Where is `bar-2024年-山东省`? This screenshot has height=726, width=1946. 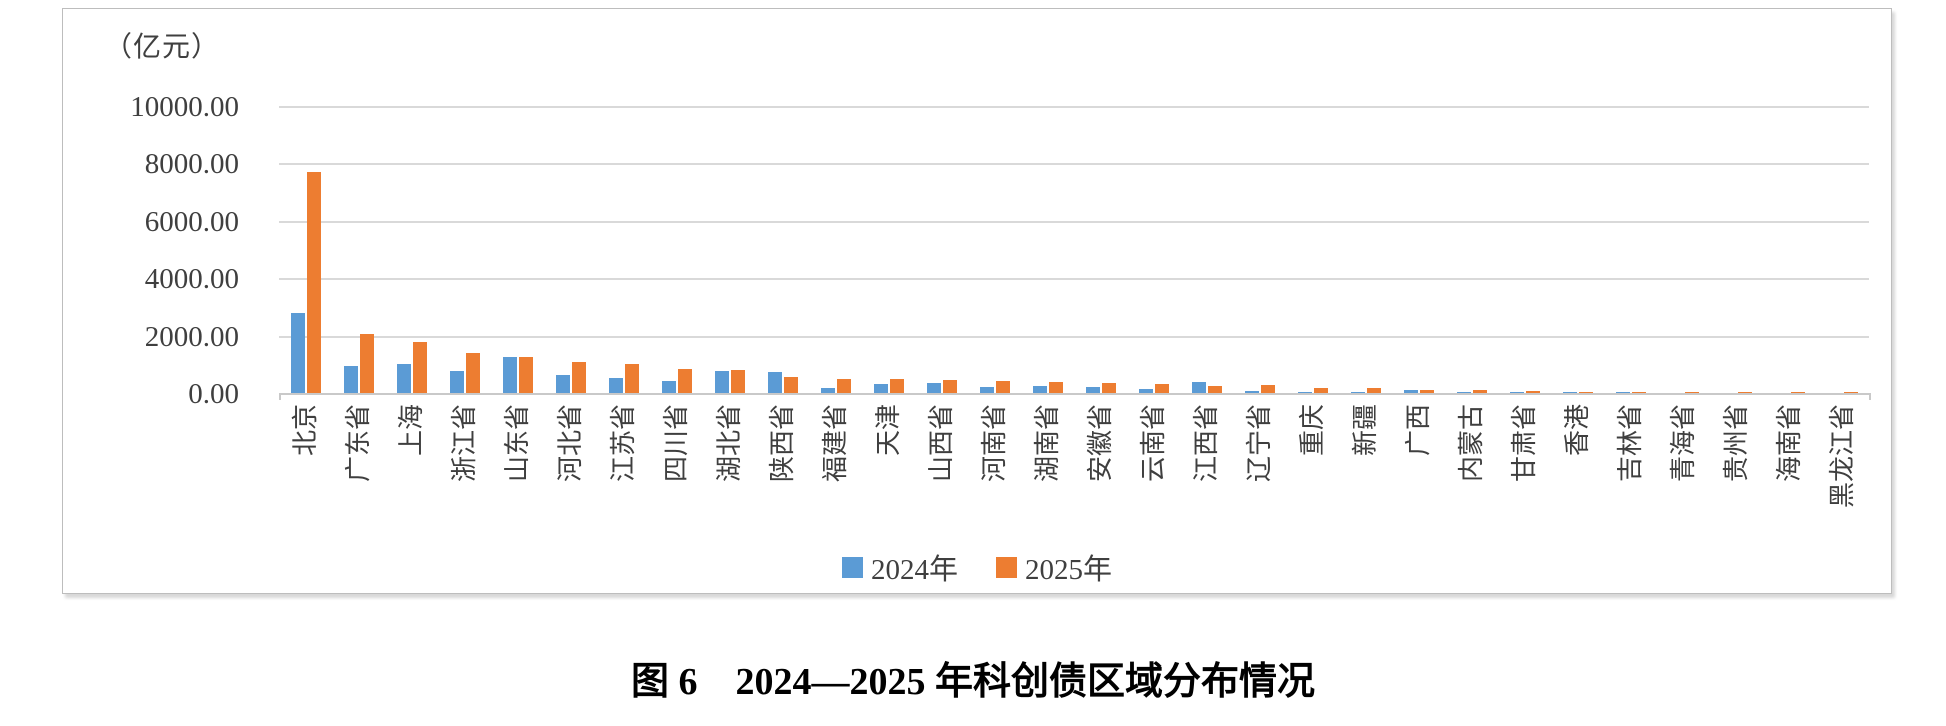 bar-2024年-山东省 is located at coordinates (510, 375).